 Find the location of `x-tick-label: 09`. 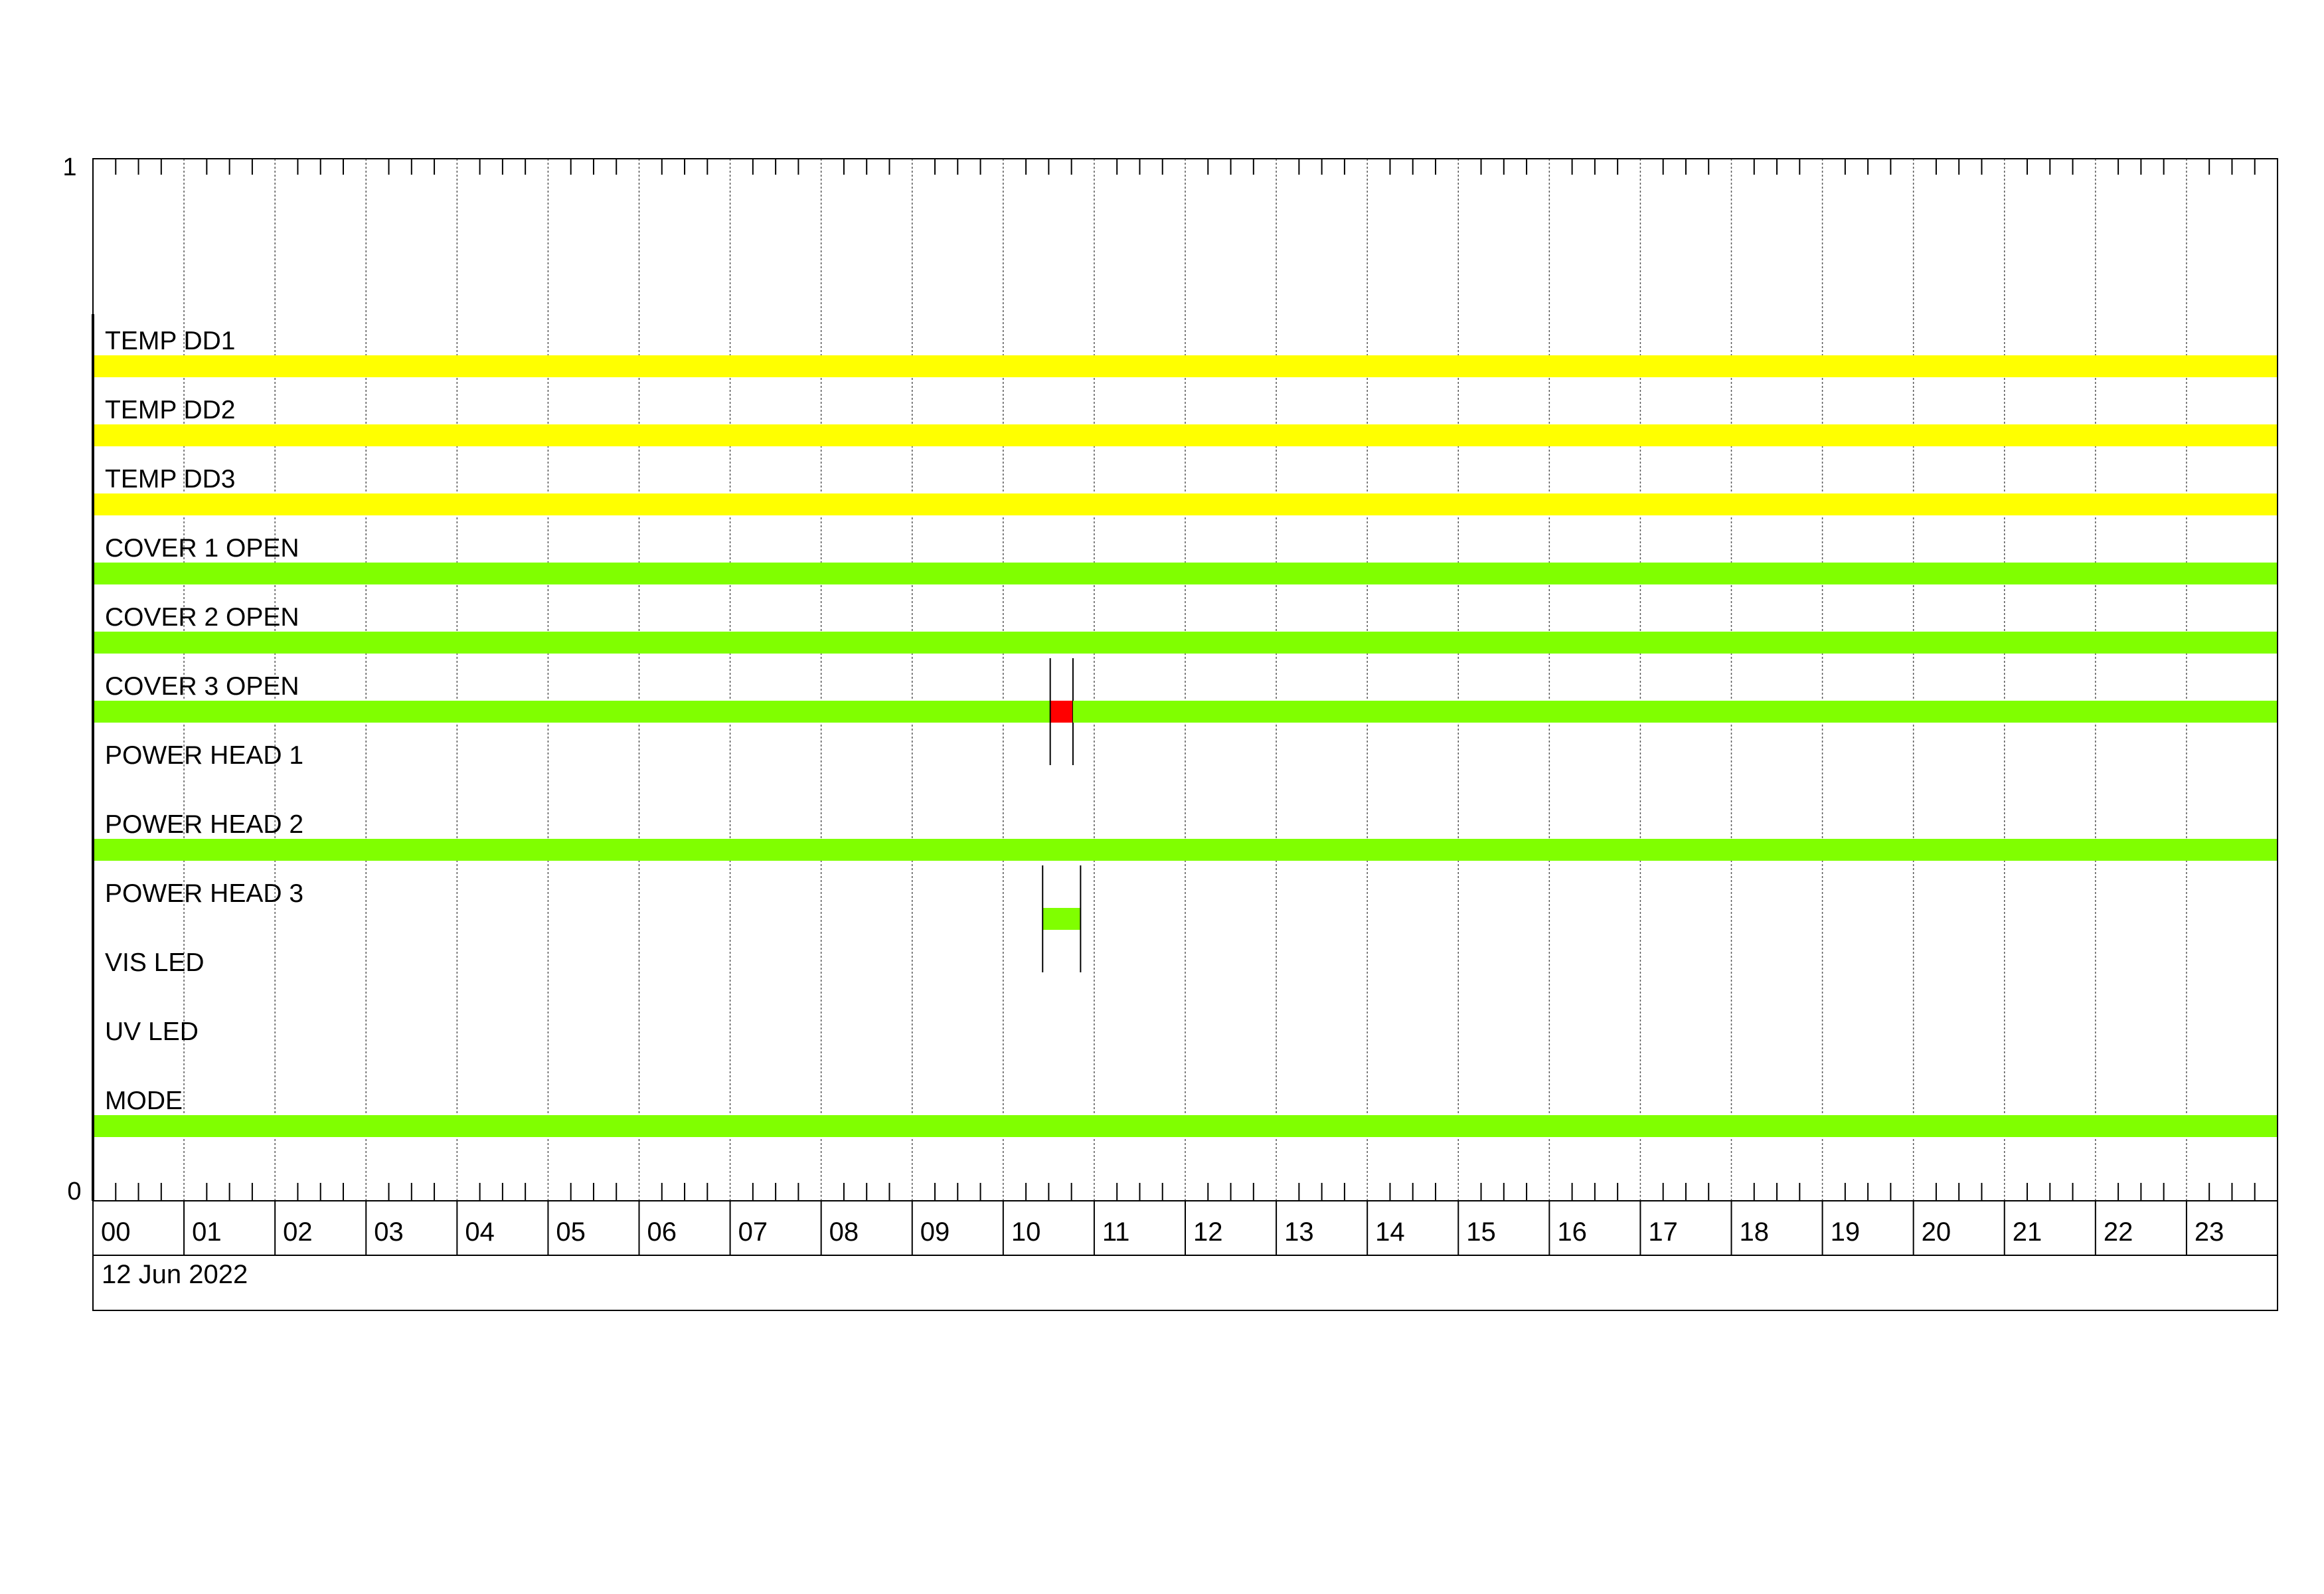

x-tick-label: 09 is located at coordinates (935, 1232).